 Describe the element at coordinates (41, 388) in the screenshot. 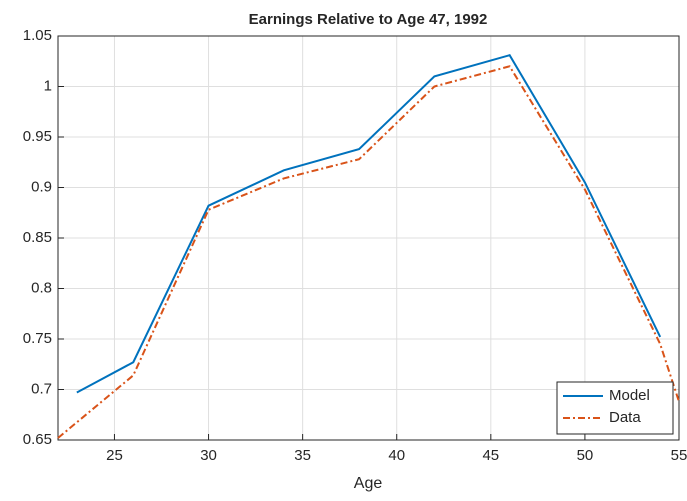

I see `y-tick-label: 0.7` at that location.